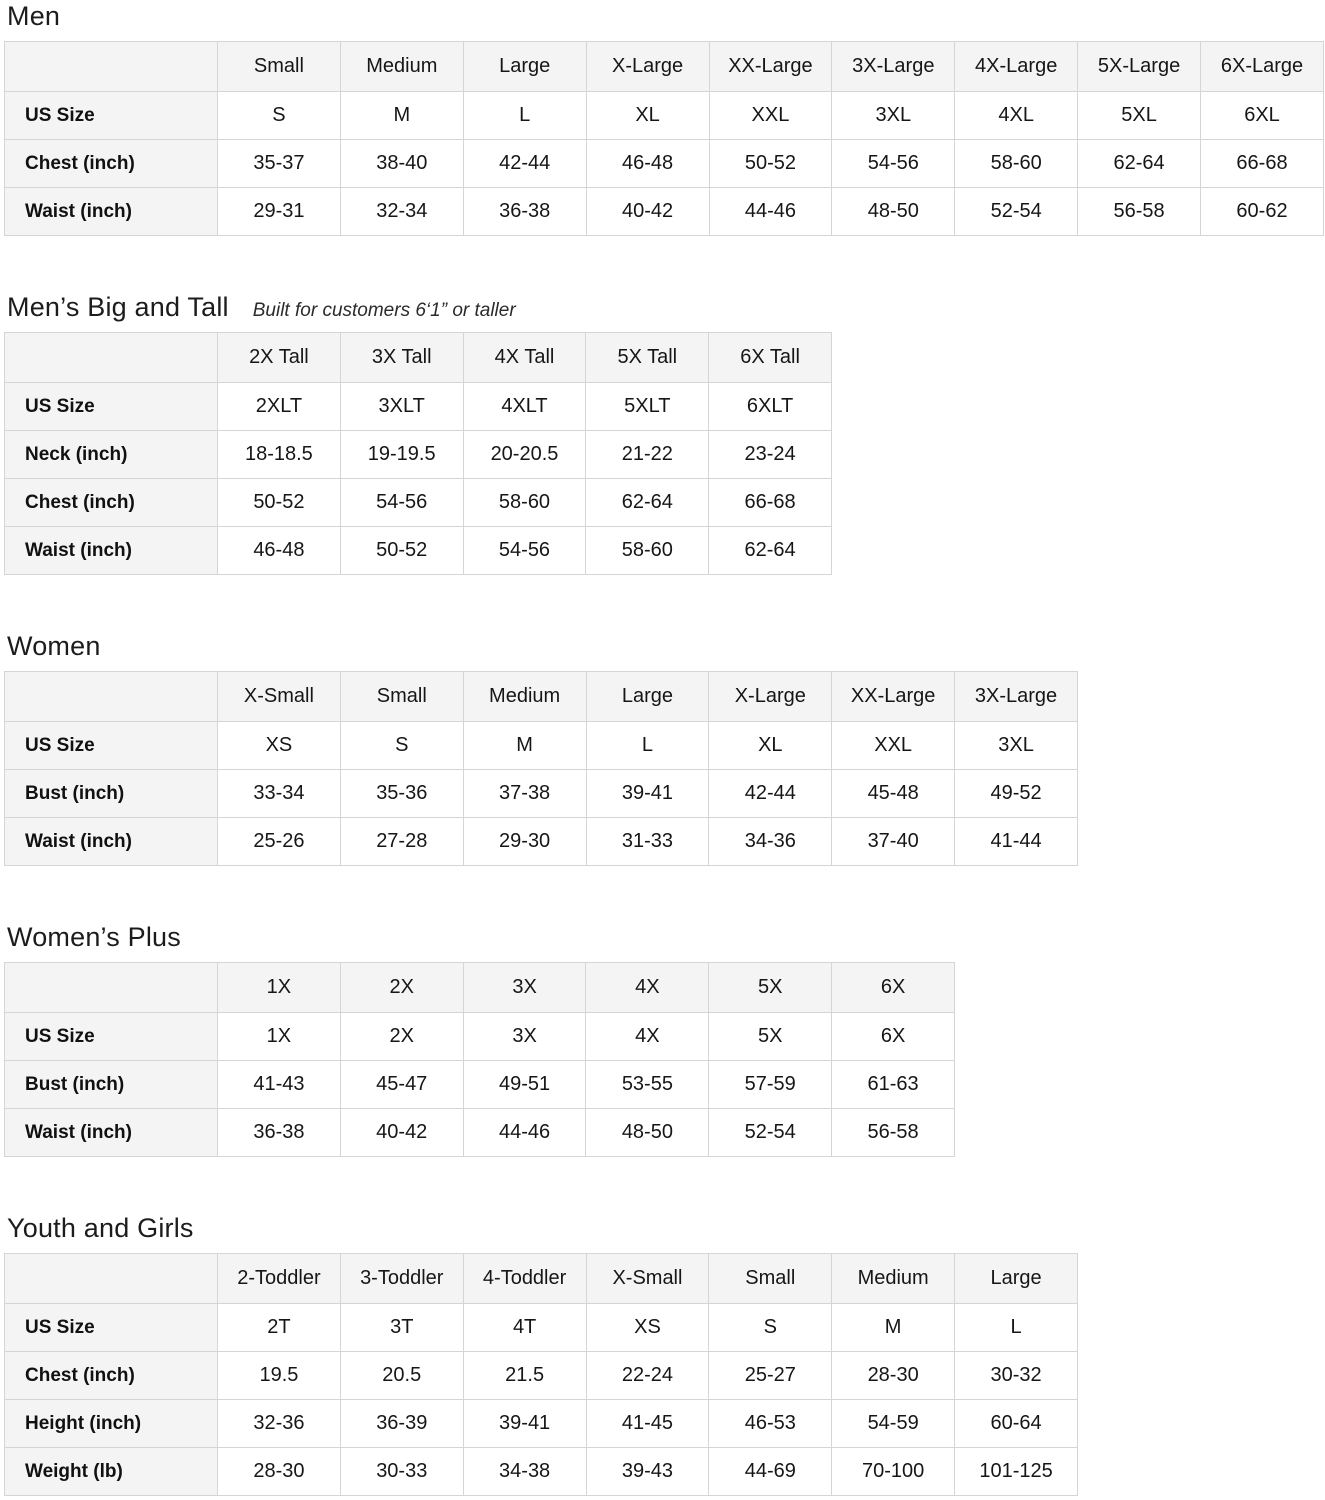  What do you see at coordinates (770, 1423) in the screenshot?
I see `data-cell: 46-53` at bounding box center [770, 1423].